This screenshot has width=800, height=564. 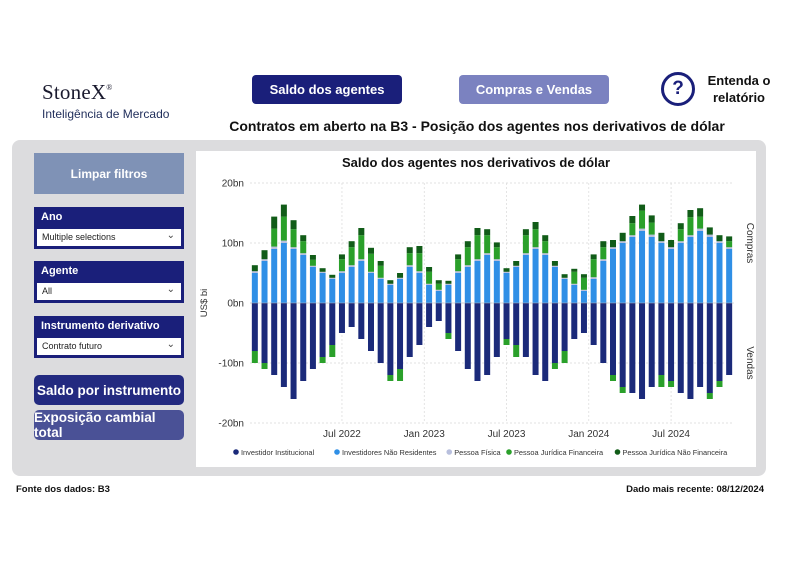 What do you see at coordinates (109, 390) in the screenshot?
I see `saldo-por-instrumento-button: Saldo por instrumento` at bounding box center [109, 390].